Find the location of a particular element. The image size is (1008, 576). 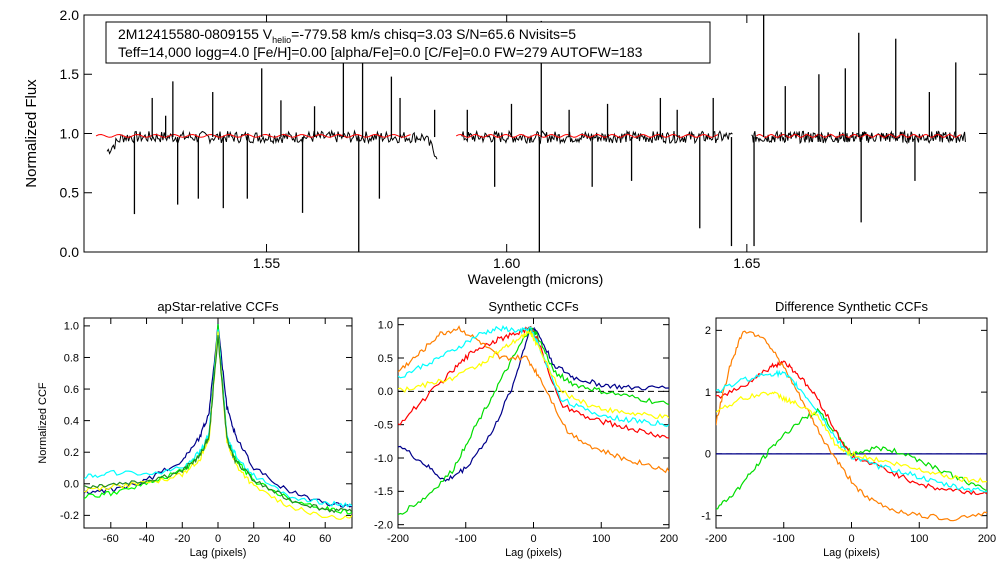

apstar-ccf-visit-1-line is located at coordinates (218, 415).